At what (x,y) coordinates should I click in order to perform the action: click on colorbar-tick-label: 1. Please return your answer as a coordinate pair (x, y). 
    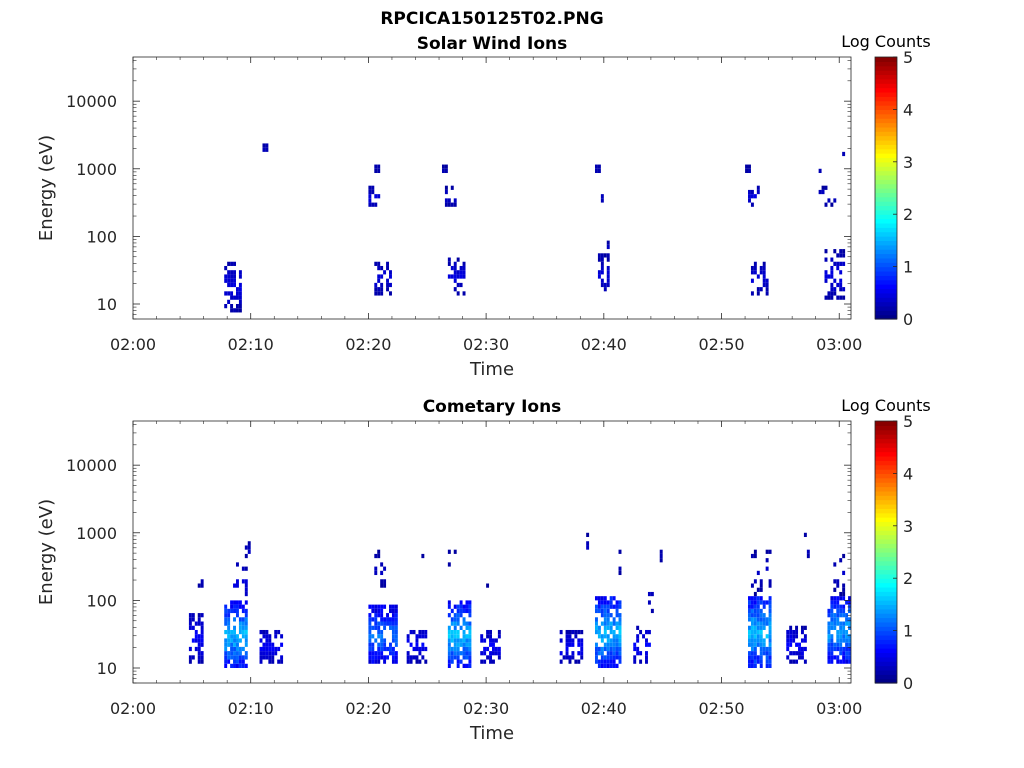
    Looking at the image, I should click on (908, 631).